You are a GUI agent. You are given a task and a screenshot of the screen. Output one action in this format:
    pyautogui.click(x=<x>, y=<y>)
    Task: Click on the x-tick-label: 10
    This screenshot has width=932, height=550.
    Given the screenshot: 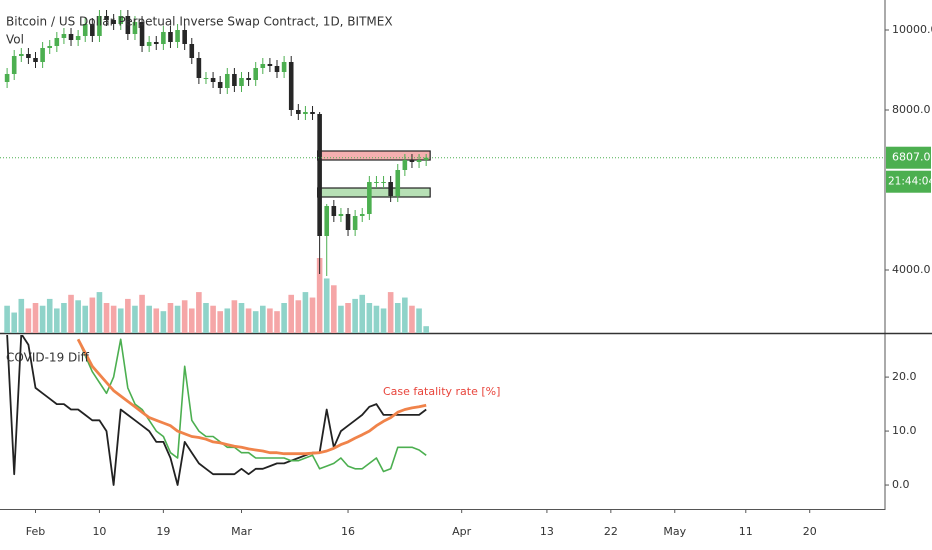 What is the action you would take?
    pyautogui.click(x=99, y=531)
    